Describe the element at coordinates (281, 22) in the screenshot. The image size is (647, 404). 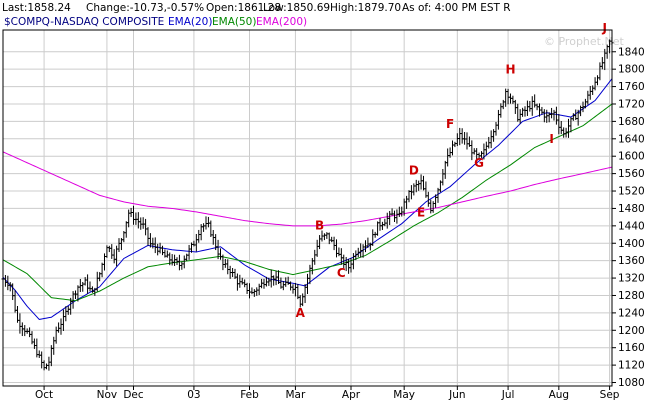
I see `legend-ema200: EMA(200)` at that location.